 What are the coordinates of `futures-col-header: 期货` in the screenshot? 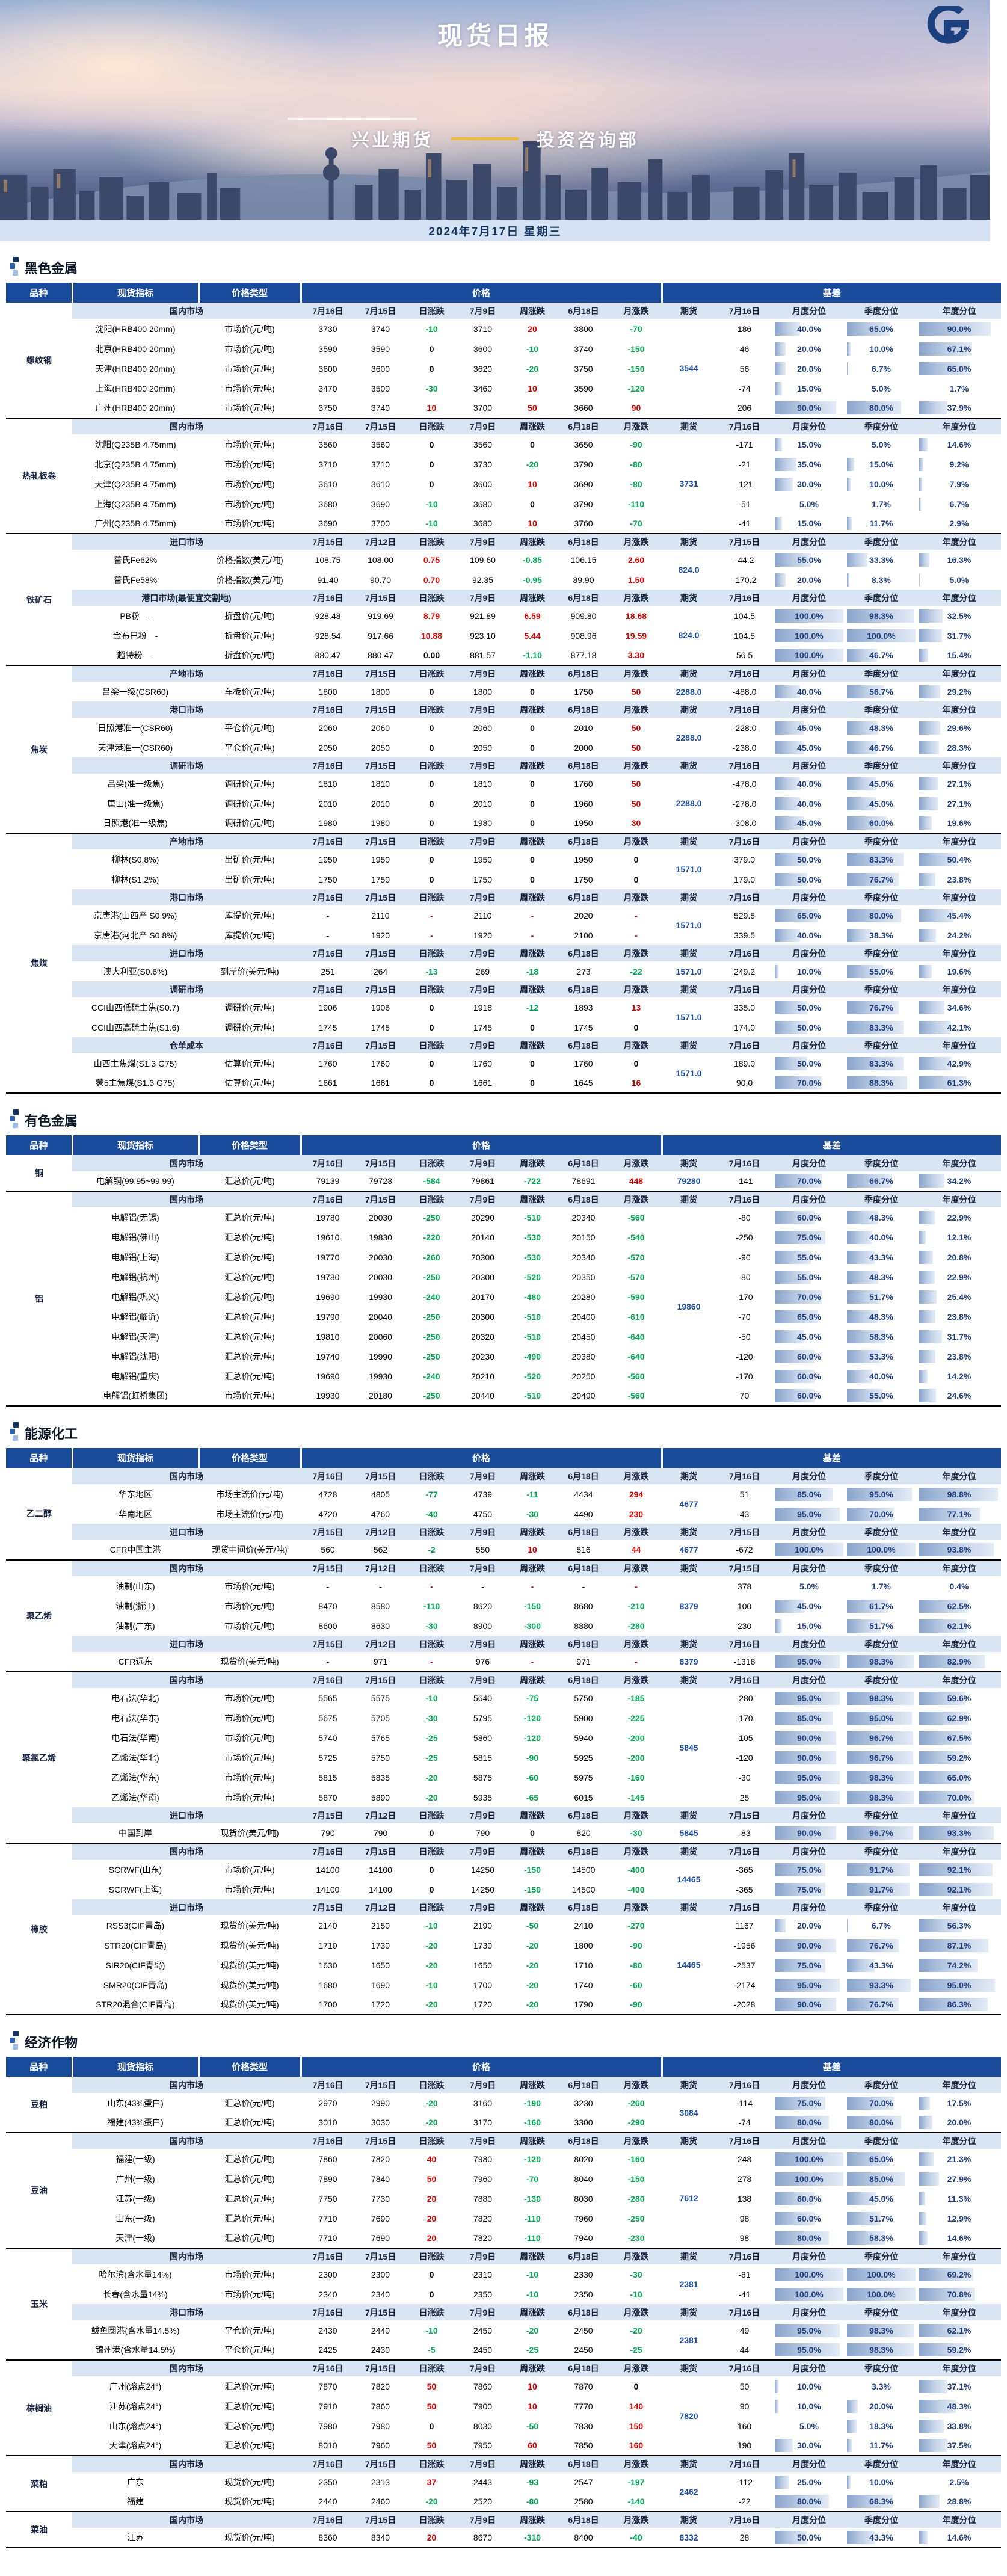 It's located at (689, 1476).